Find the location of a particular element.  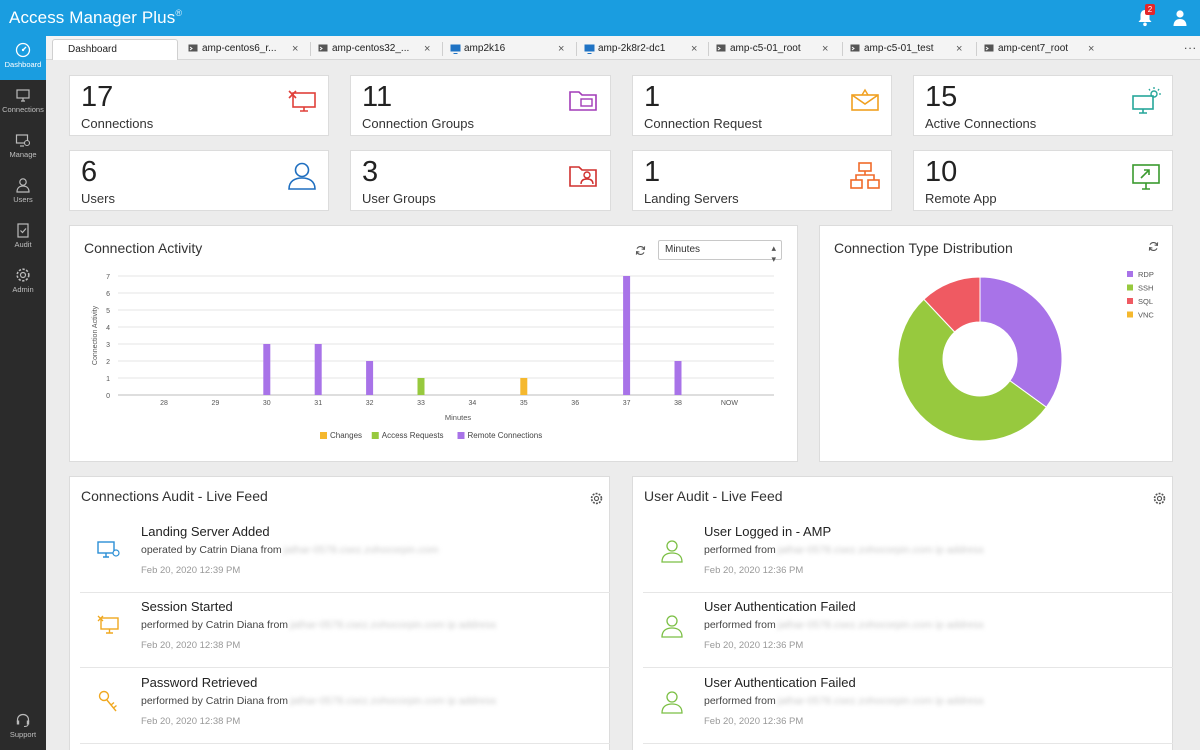

stat-label: Connection Groups is located at coordinates (418, 123).